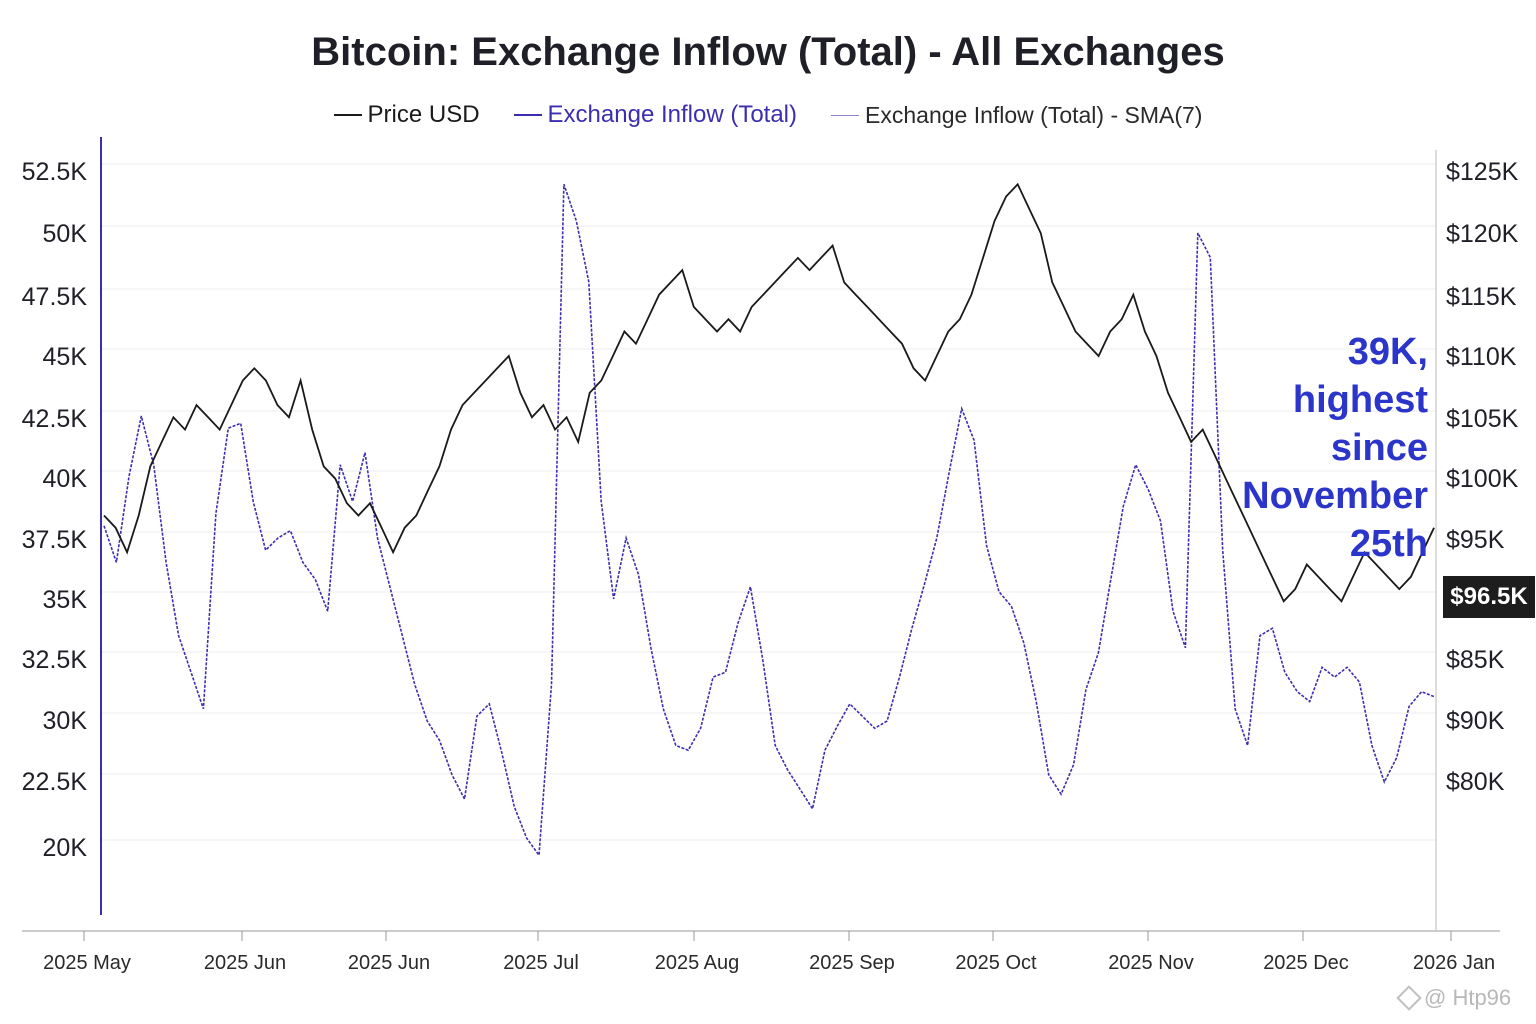 Image resolution: width=1536 pixels, height=1024 pixels. I want to click on y-right-tick-label: $120K, so click(1482, 234).